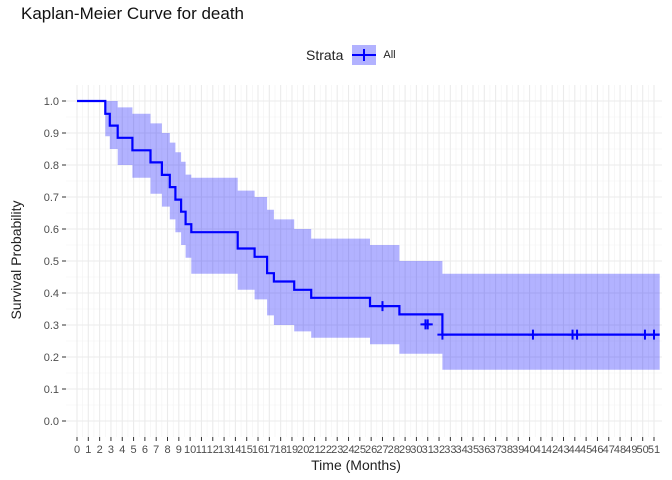  Describe the element at coordinates (145, 450) in the screenshot. I see `x-tick-label: 6` at that location.